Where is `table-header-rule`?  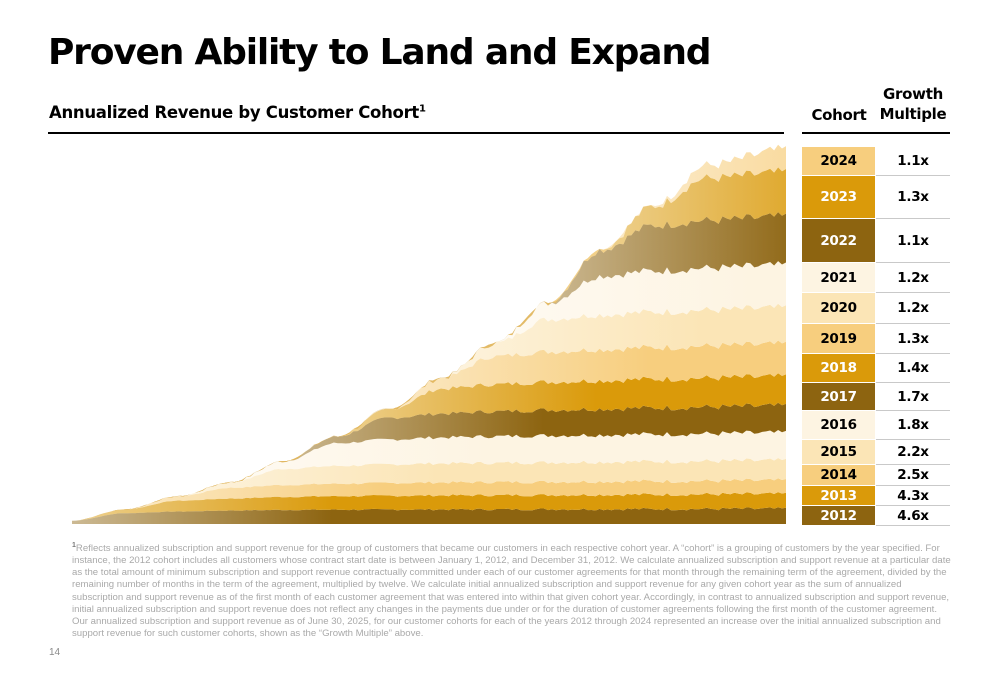 table-header-rule is located at coordinates (876, 133).